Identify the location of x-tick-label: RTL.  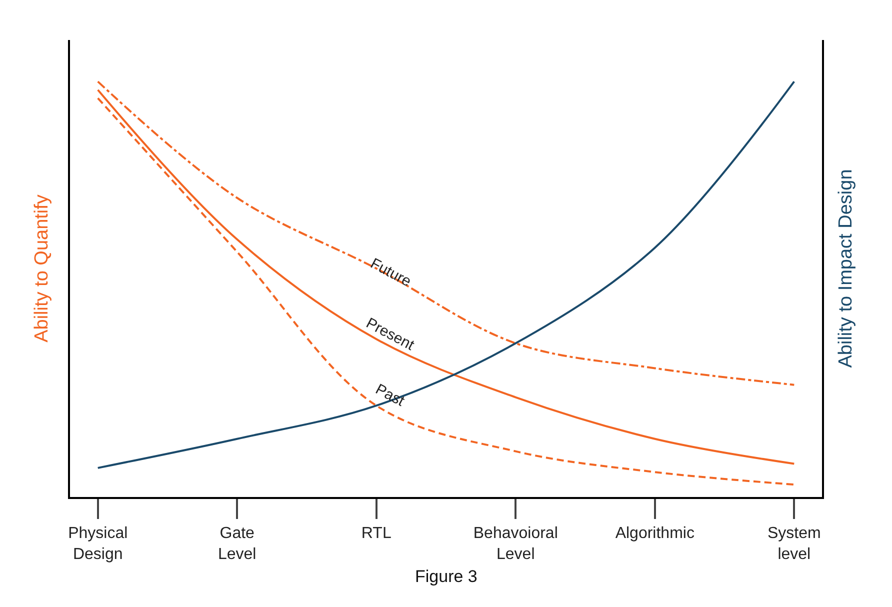
(376, 533).